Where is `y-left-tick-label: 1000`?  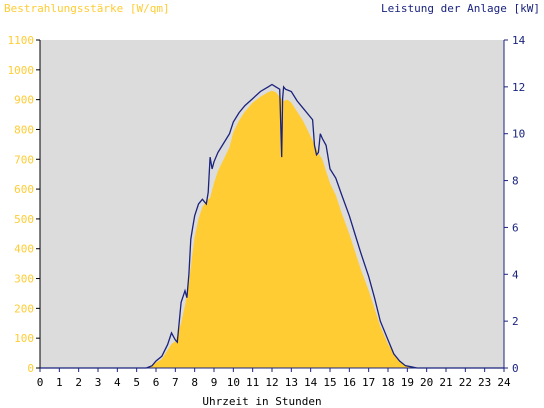 y-left-tick-label: 1000 is located at coordinates (21, 70).